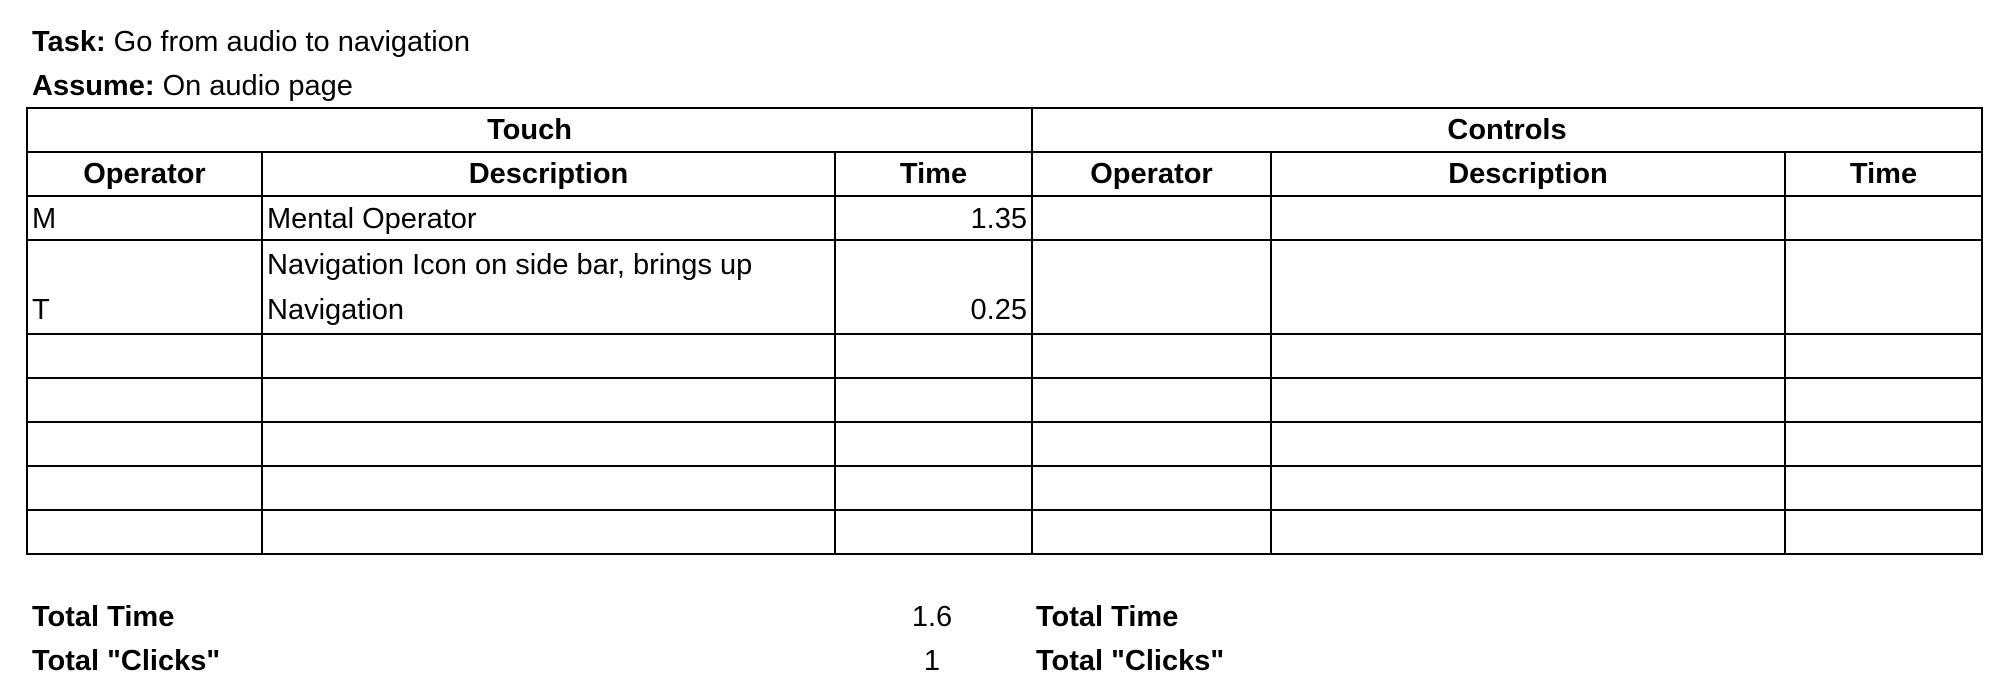 The image size is (2002, 700). Describe the element at coordinates (126, 661) in the screenshot. I see `touch-total-clicks-label: Total "Clicks"` at that location.